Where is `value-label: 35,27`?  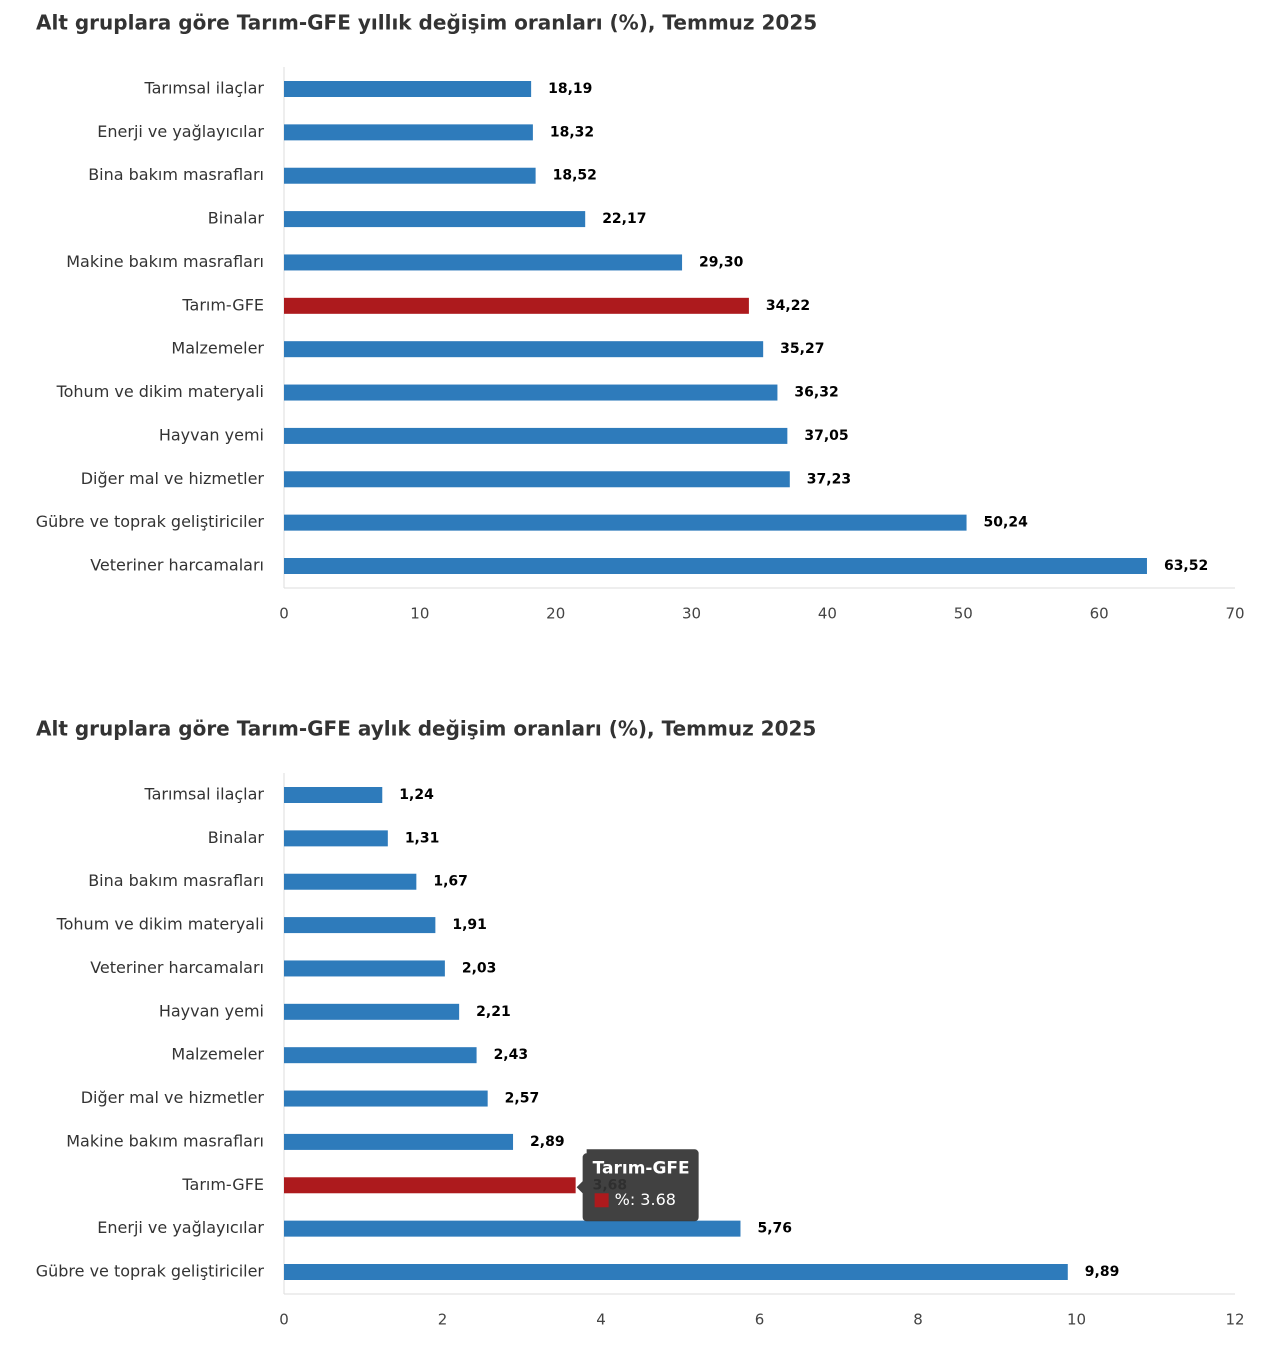 value-label: 35,27 is located at coordinates (802, 349).